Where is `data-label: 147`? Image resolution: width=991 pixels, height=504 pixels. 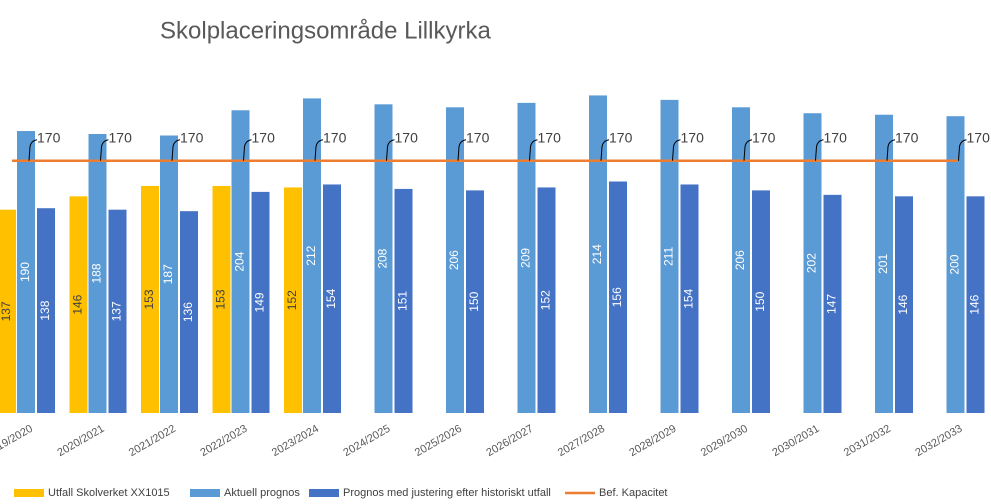
data-label: 147 is located at coordinates (832, 304).